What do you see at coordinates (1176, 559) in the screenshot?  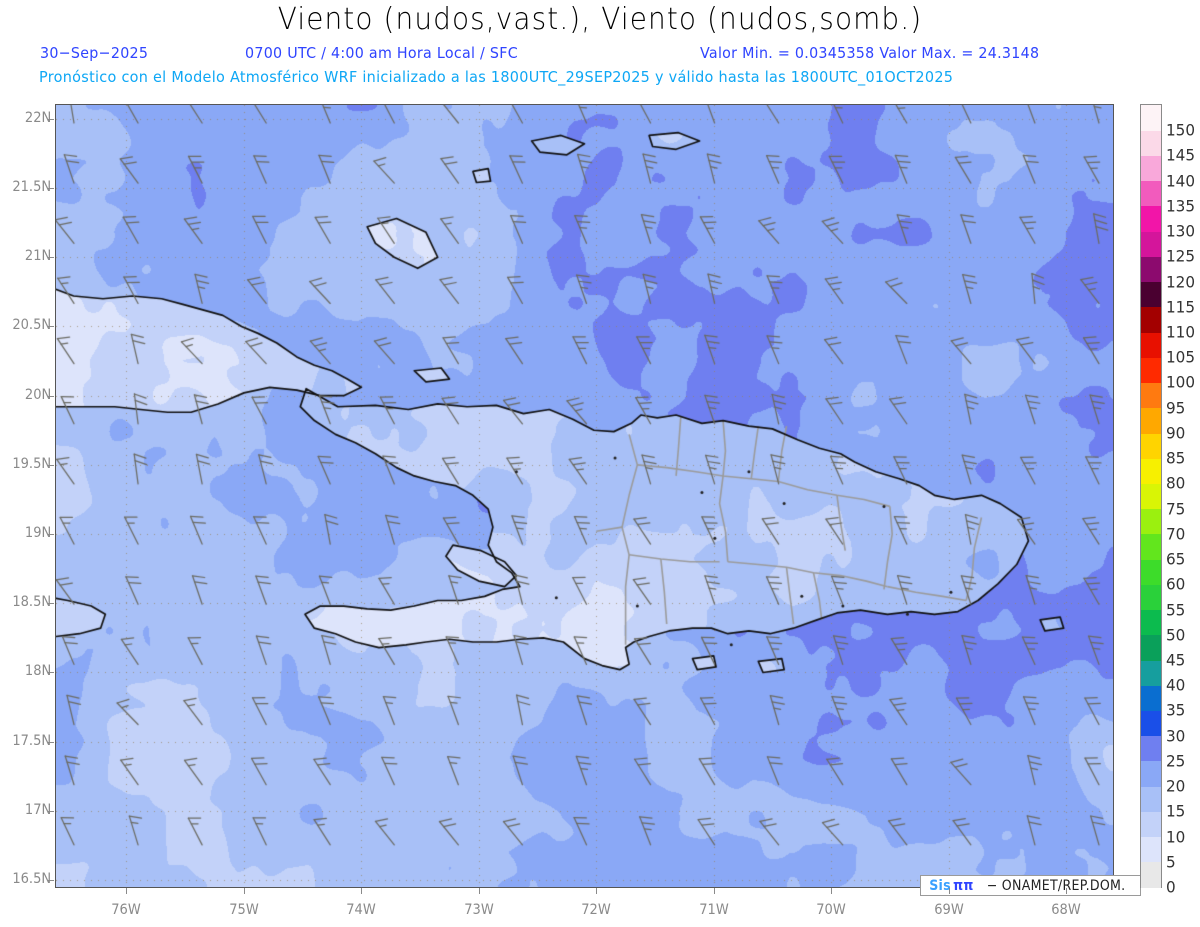 I see `colorbar-tick-label: 65` at bounding box center [1176, 559].